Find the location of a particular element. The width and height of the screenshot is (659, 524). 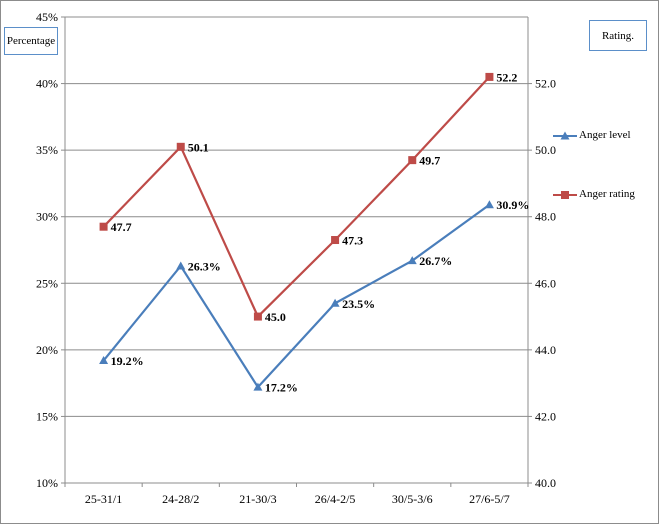

left-axis-title: Percentage is located at coordinates (31, 41).